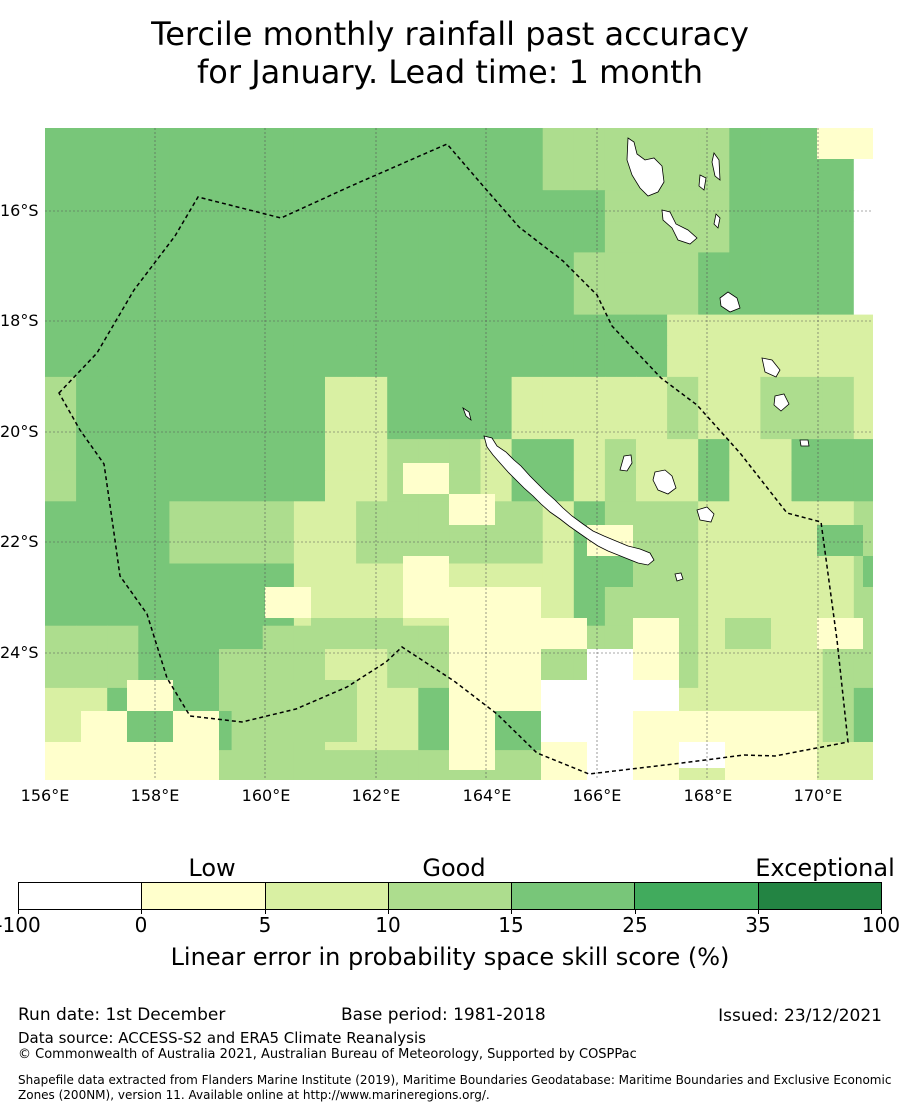  Describe the element at coordinates (265, 925) in the screenshot. I see `colorbar-tick-label: 5` at that location.